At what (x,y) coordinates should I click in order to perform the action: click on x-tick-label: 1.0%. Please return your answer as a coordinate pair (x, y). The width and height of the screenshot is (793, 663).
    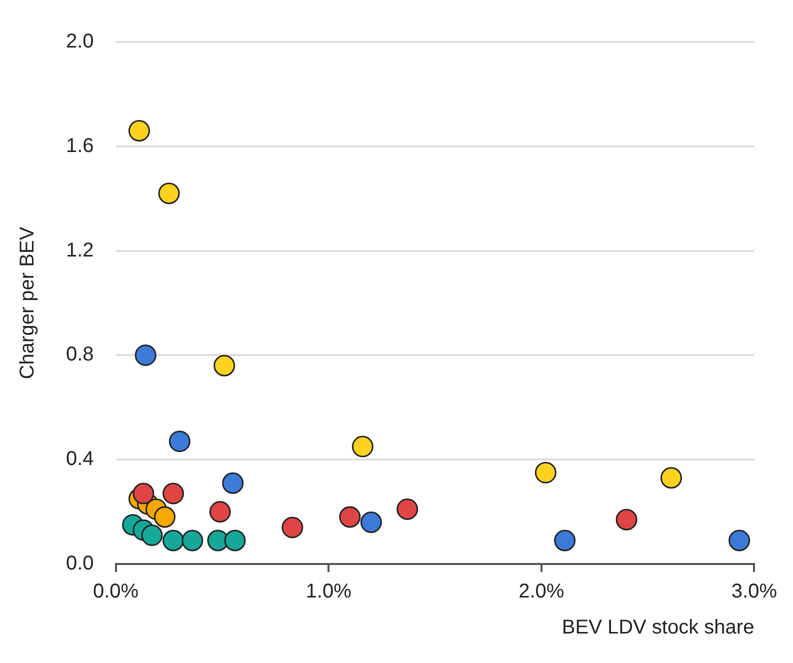
    Looking at the image, I should click on (329, 591).